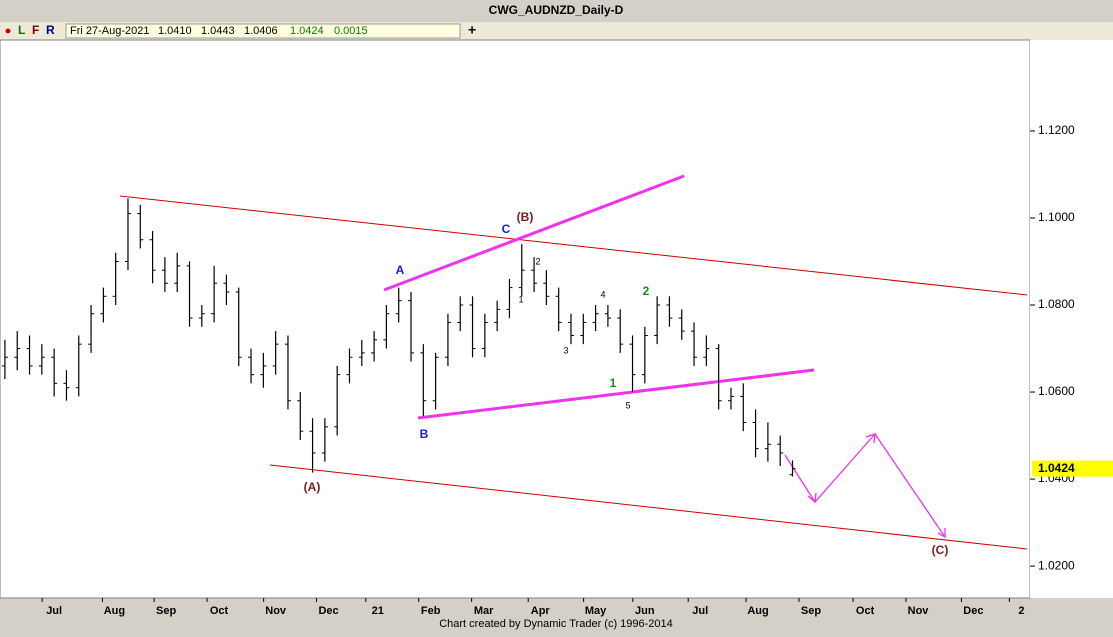 The height and width of the screenshot is (637, 1113). Describe the element at coordinates (312, 487) in the screenshot. I see `wave-label: (A)` at that location.